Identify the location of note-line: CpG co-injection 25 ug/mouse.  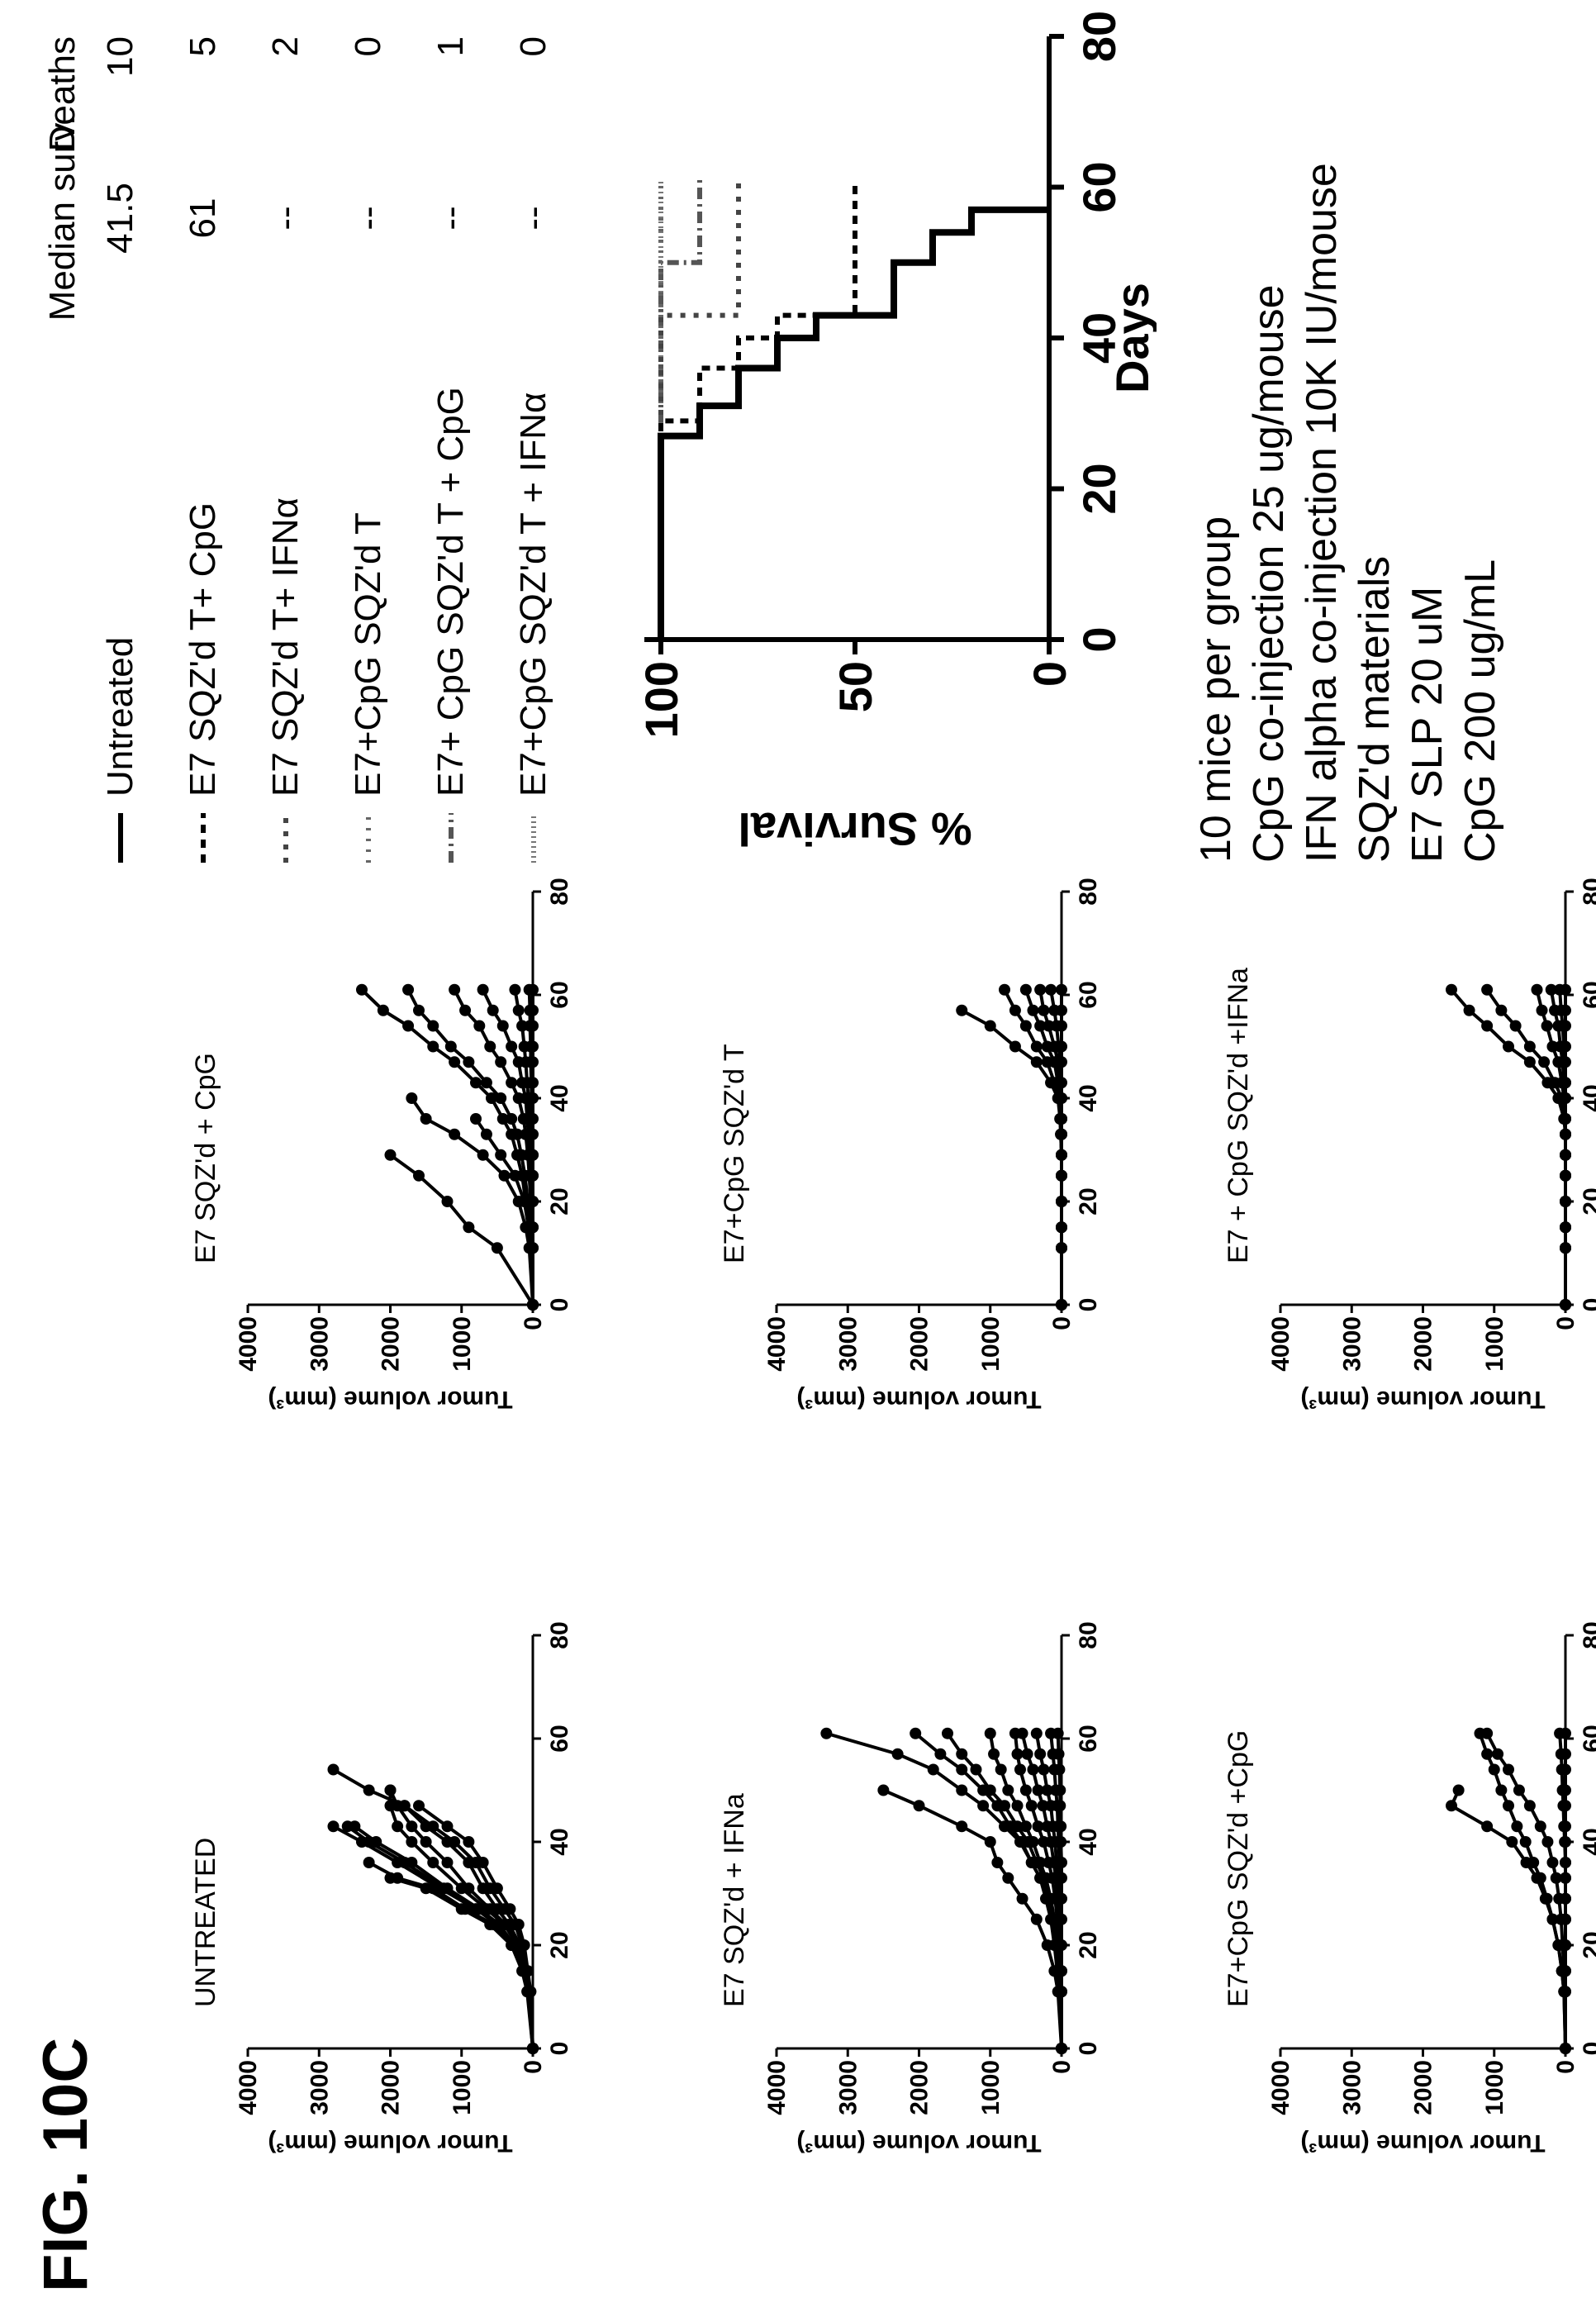
(1269, 574).